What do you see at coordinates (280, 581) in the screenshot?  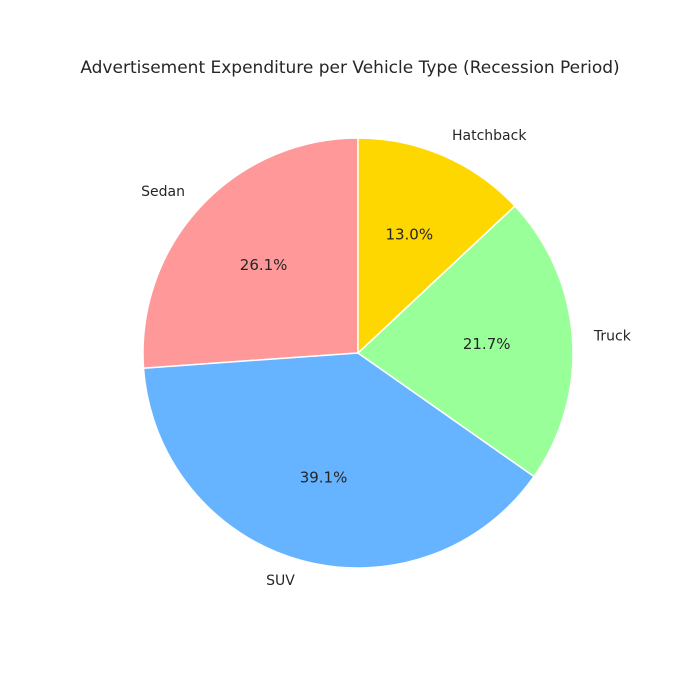 I see `slice-label-suv: SUV` at bounding box center [280, 581].